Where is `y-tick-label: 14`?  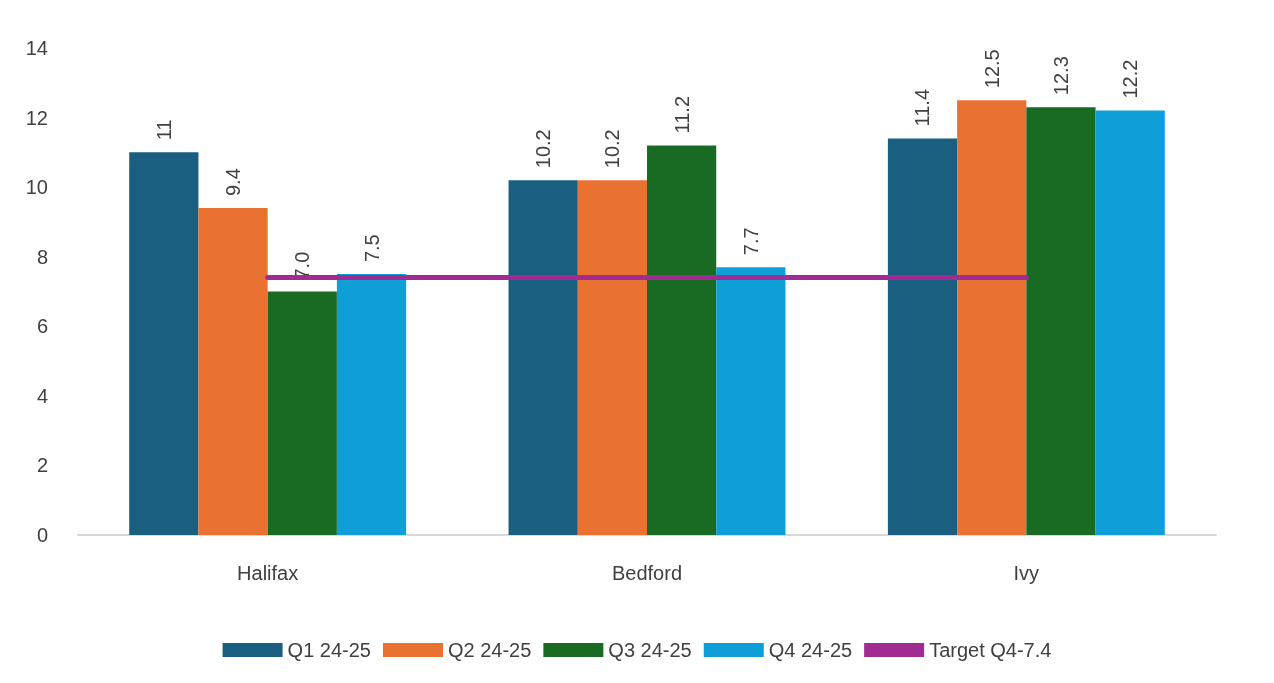 y-tick-label: 14 is located at coordinates (36, 48).